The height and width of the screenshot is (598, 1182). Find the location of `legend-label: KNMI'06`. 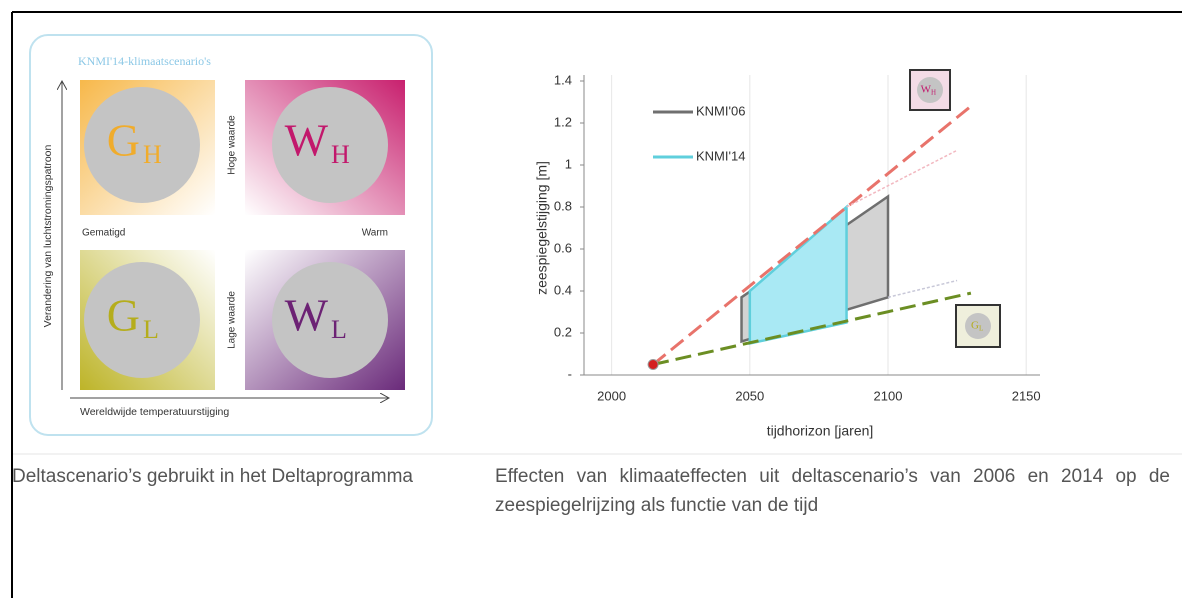

legend-label: KNMI'06 is located at coordinates (720, 110).